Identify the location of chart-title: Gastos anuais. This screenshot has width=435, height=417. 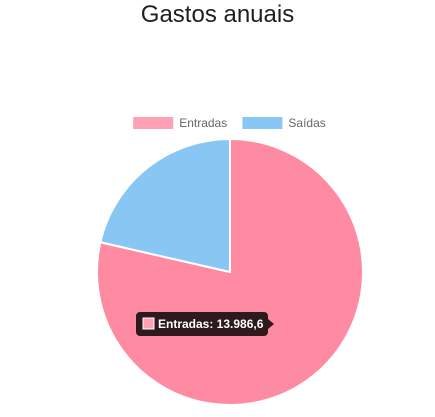
(217, 14).